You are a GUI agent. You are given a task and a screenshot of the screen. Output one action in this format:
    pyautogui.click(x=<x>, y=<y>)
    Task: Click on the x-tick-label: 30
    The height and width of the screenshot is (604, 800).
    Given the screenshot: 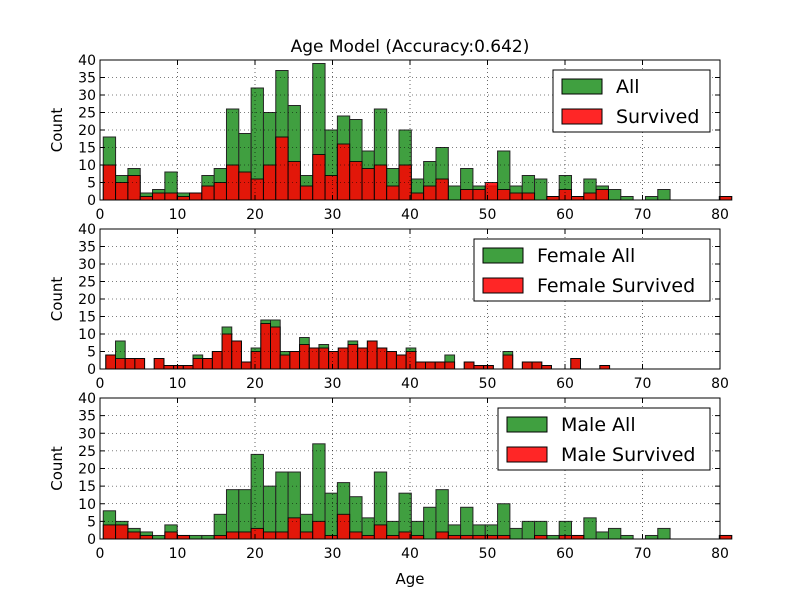 What is the action you would take?
    pyautogui.click(x=333, y=384)
    